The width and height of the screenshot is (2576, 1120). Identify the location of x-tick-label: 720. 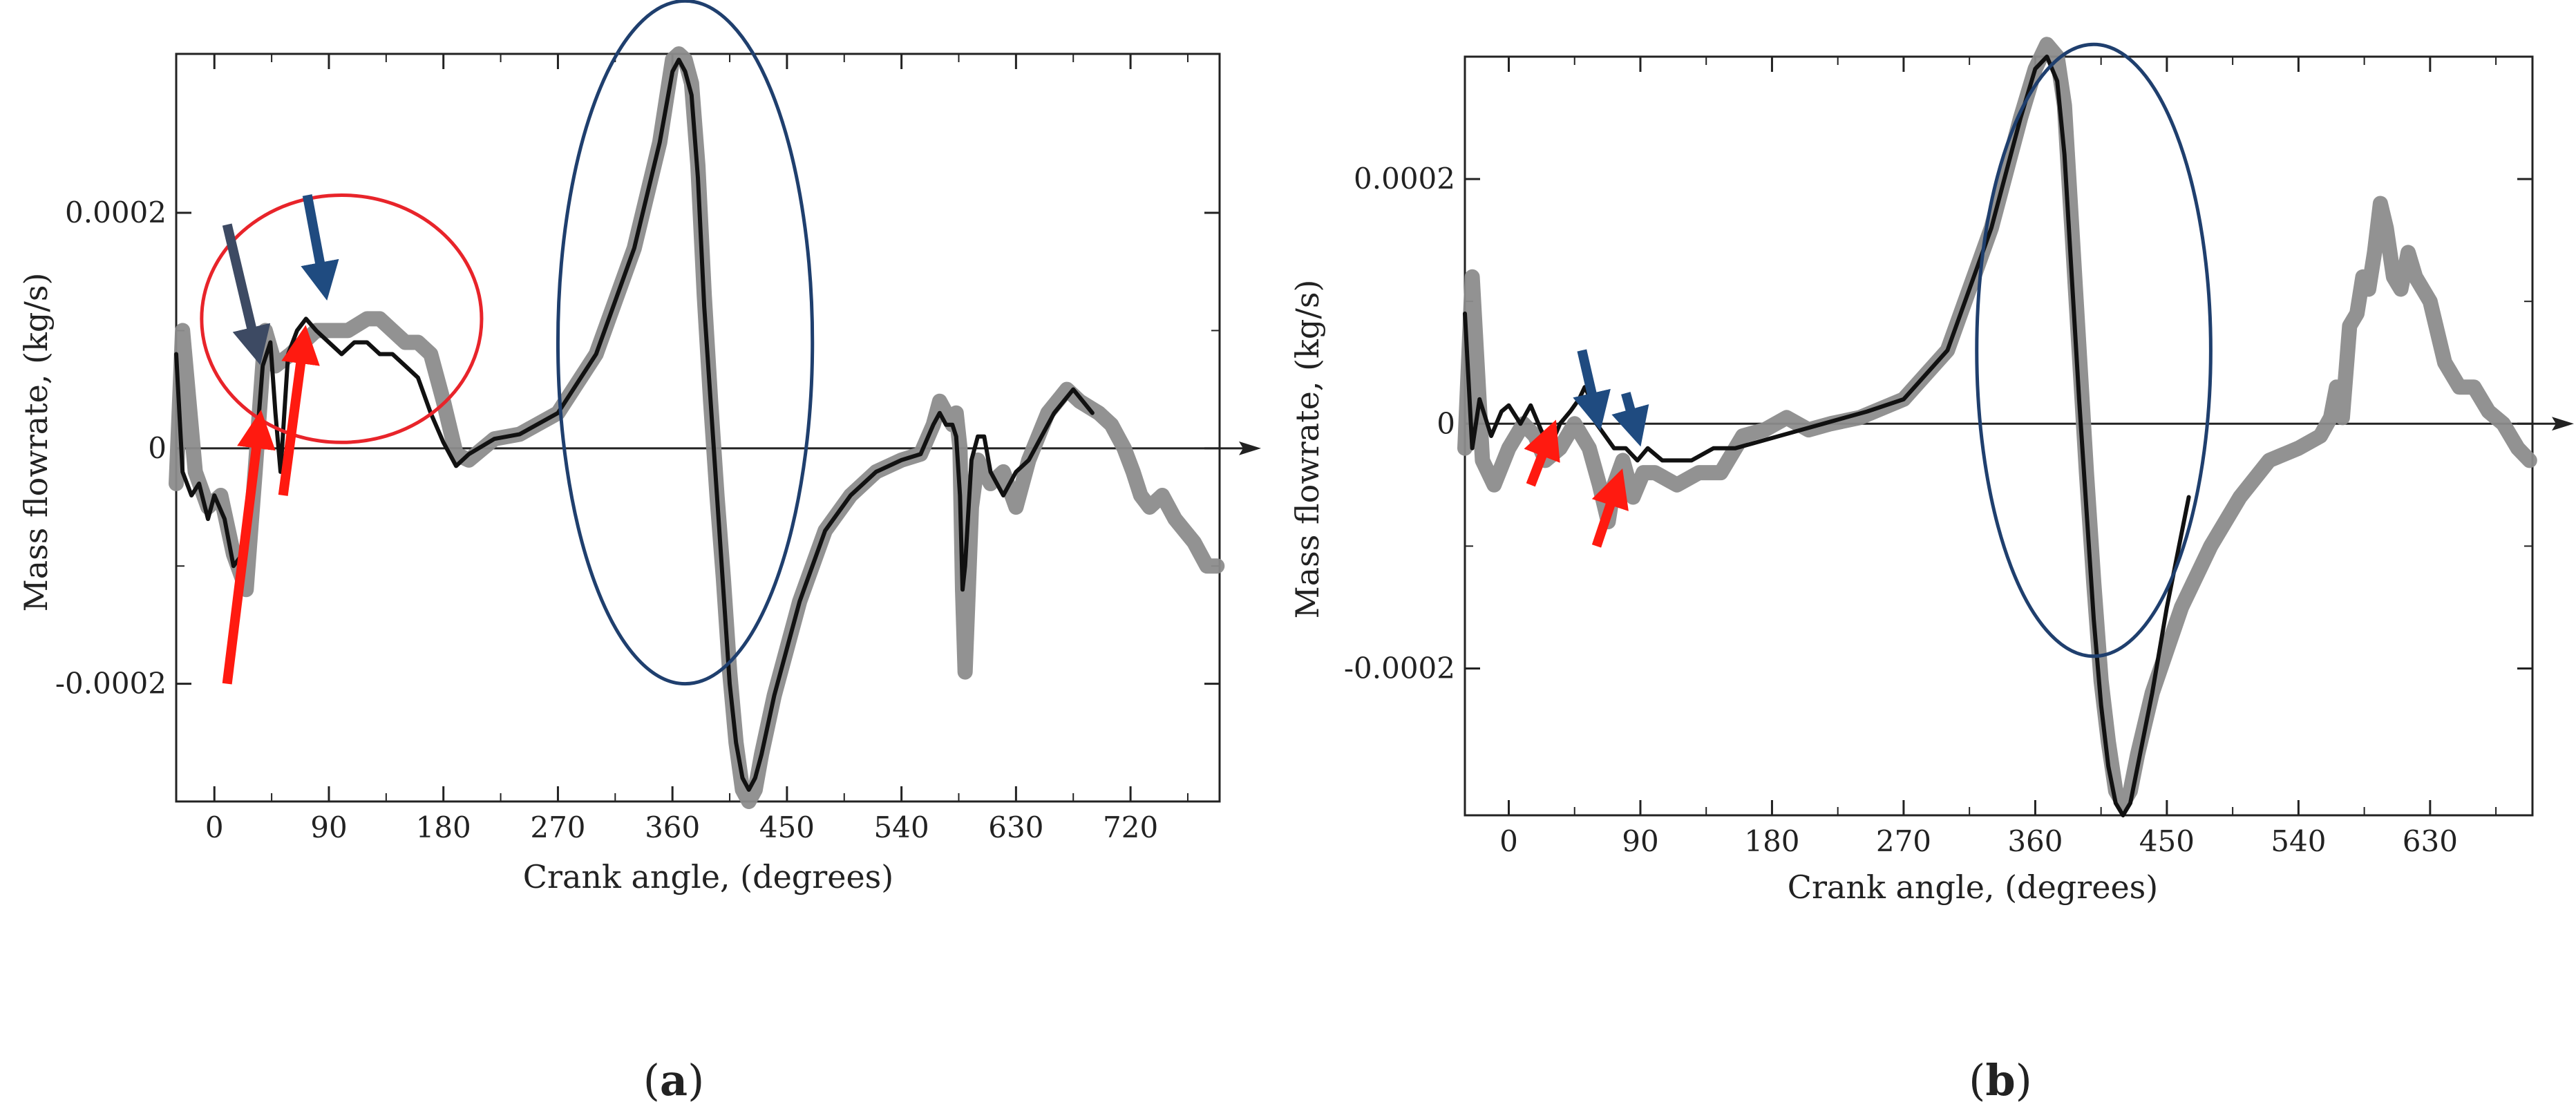
(1130, 827).